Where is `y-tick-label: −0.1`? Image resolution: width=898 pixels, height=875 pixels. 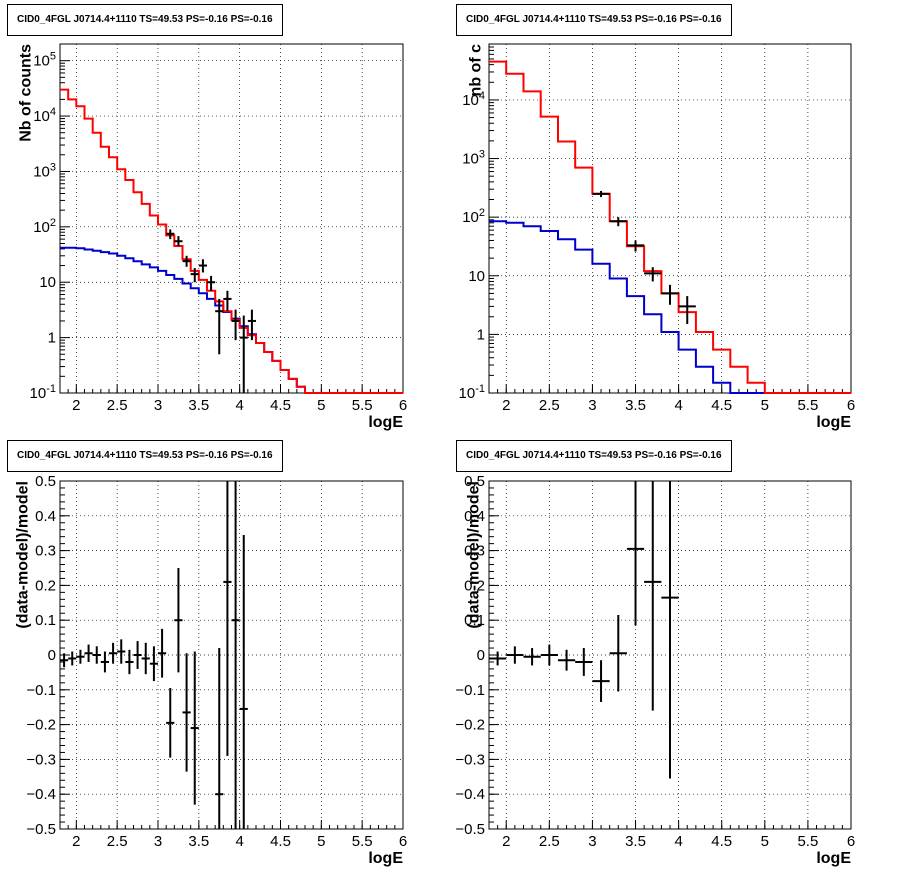
y-tick-label: −0.1 is located at coordinates (41, 690).